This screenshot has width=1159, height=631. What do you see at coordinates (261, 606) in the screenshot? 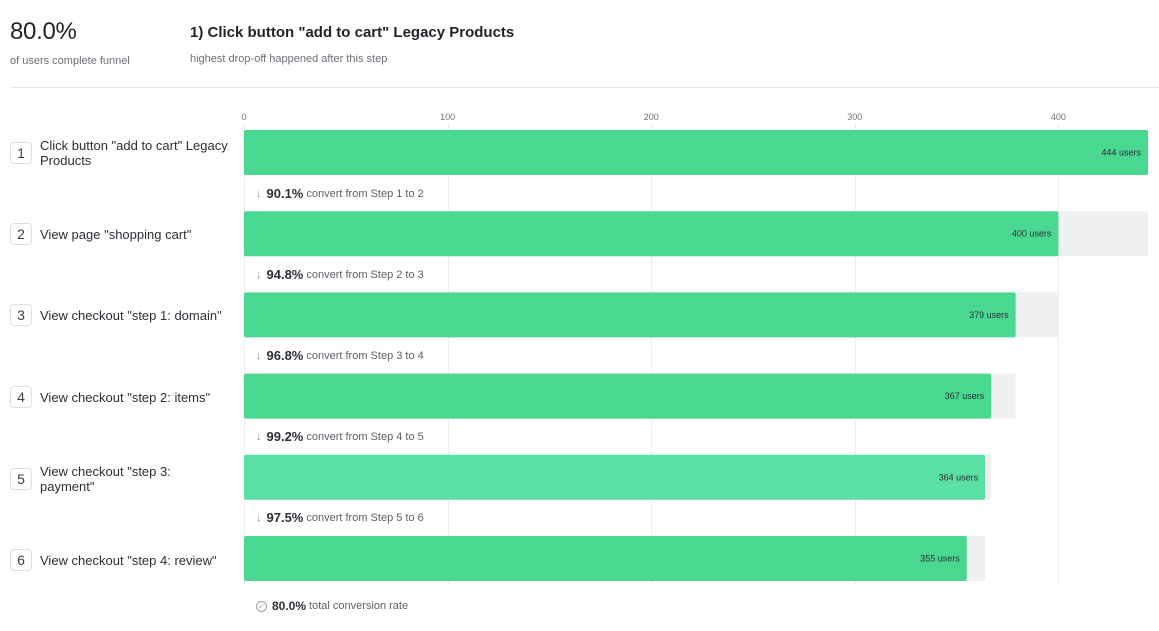
I see `check-circle-icon: ✓` at bounding box center [261, 606].